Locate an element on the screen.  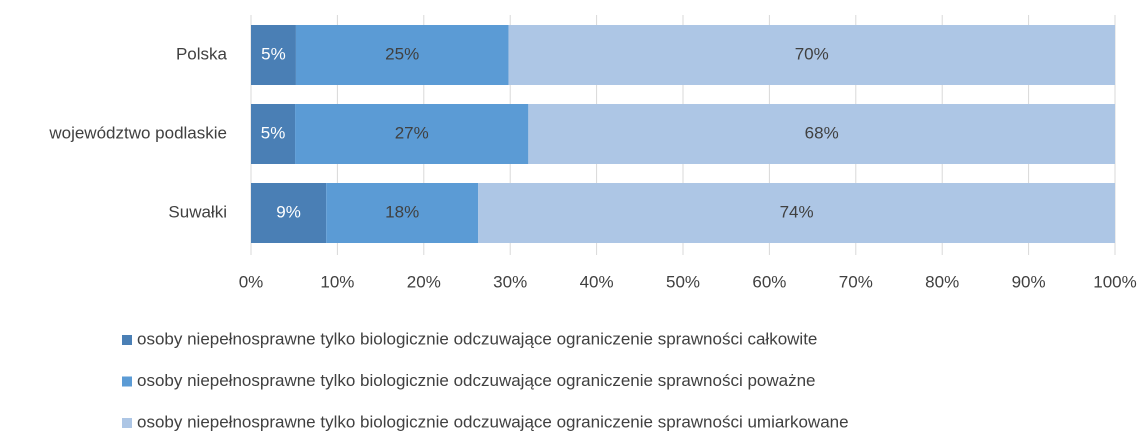
data-label: 27% is located at coordinates (412, 132).